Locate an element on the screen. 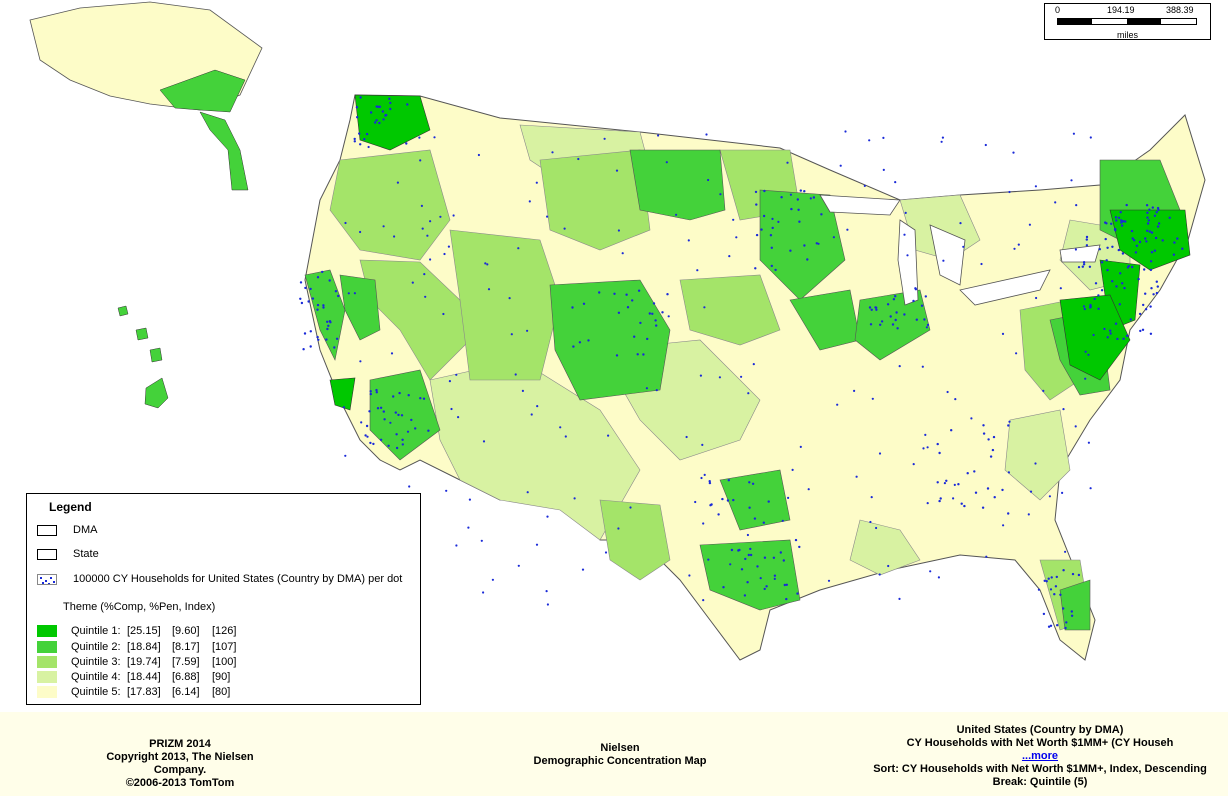  outline-swatch is located at coordinates (47, 554).